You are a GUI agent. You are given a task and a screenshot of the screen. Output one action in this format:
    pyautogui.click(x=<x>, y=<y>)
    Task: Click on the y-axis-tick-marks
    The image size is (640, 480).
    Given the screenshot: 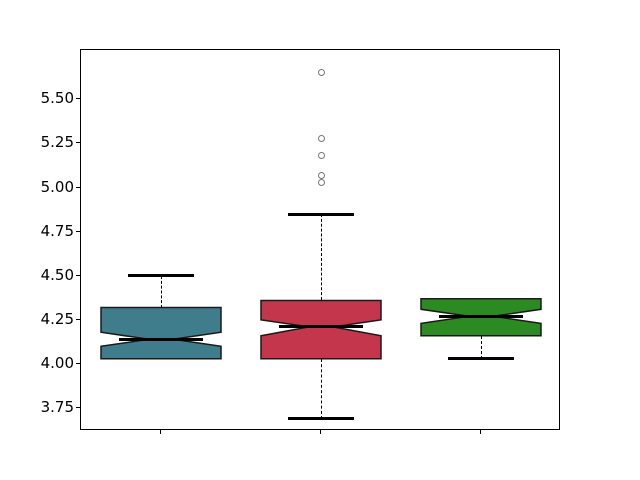 What is the action you would take?
    pyautogui.click(x=78, y=239)
    